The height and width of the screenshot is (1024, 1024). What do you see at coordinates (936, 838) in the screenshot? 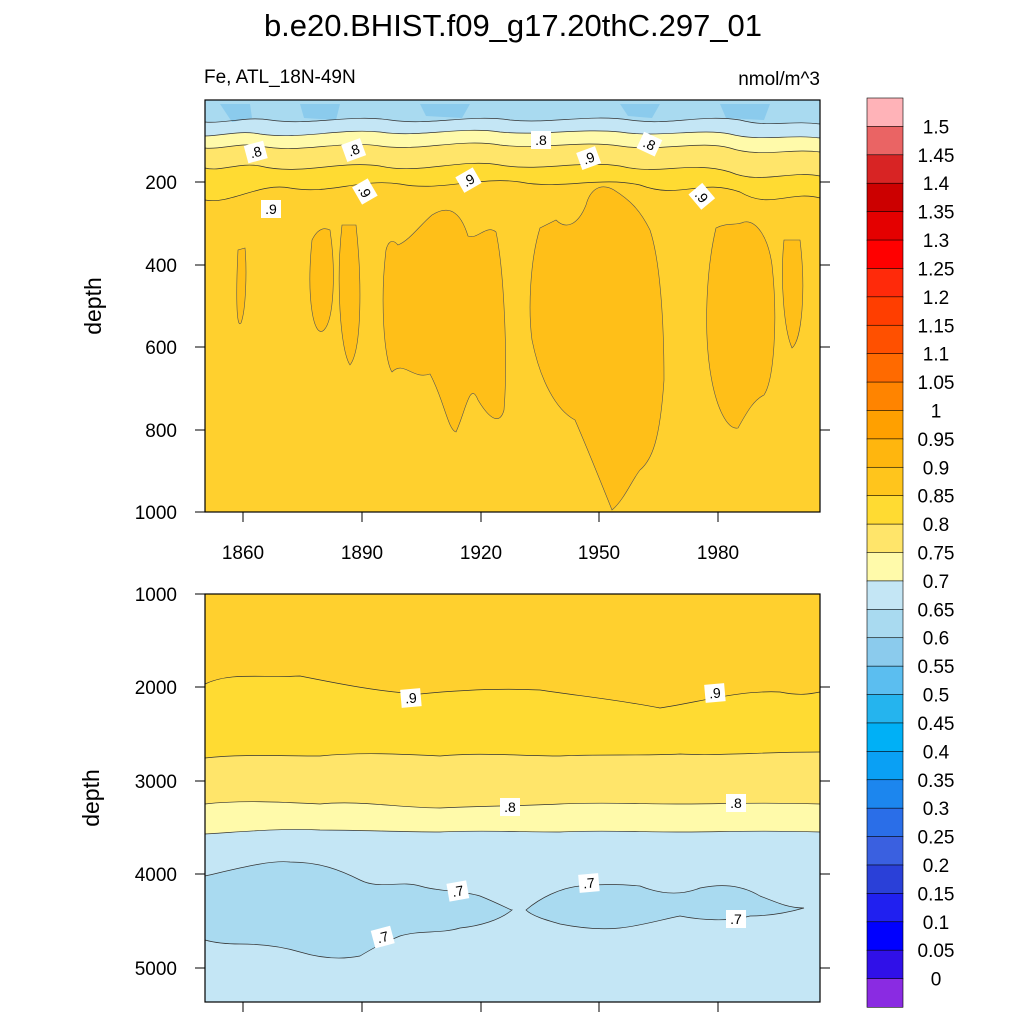
I see `colorbar-label: 0.25` at bounding box center [936, 838].